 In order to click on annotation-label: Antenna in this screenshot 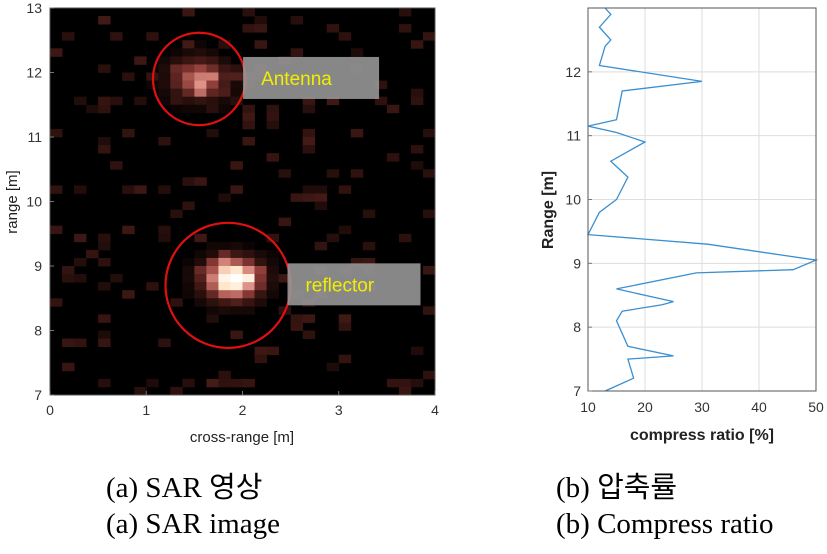, I will do `click(296, 79)`.